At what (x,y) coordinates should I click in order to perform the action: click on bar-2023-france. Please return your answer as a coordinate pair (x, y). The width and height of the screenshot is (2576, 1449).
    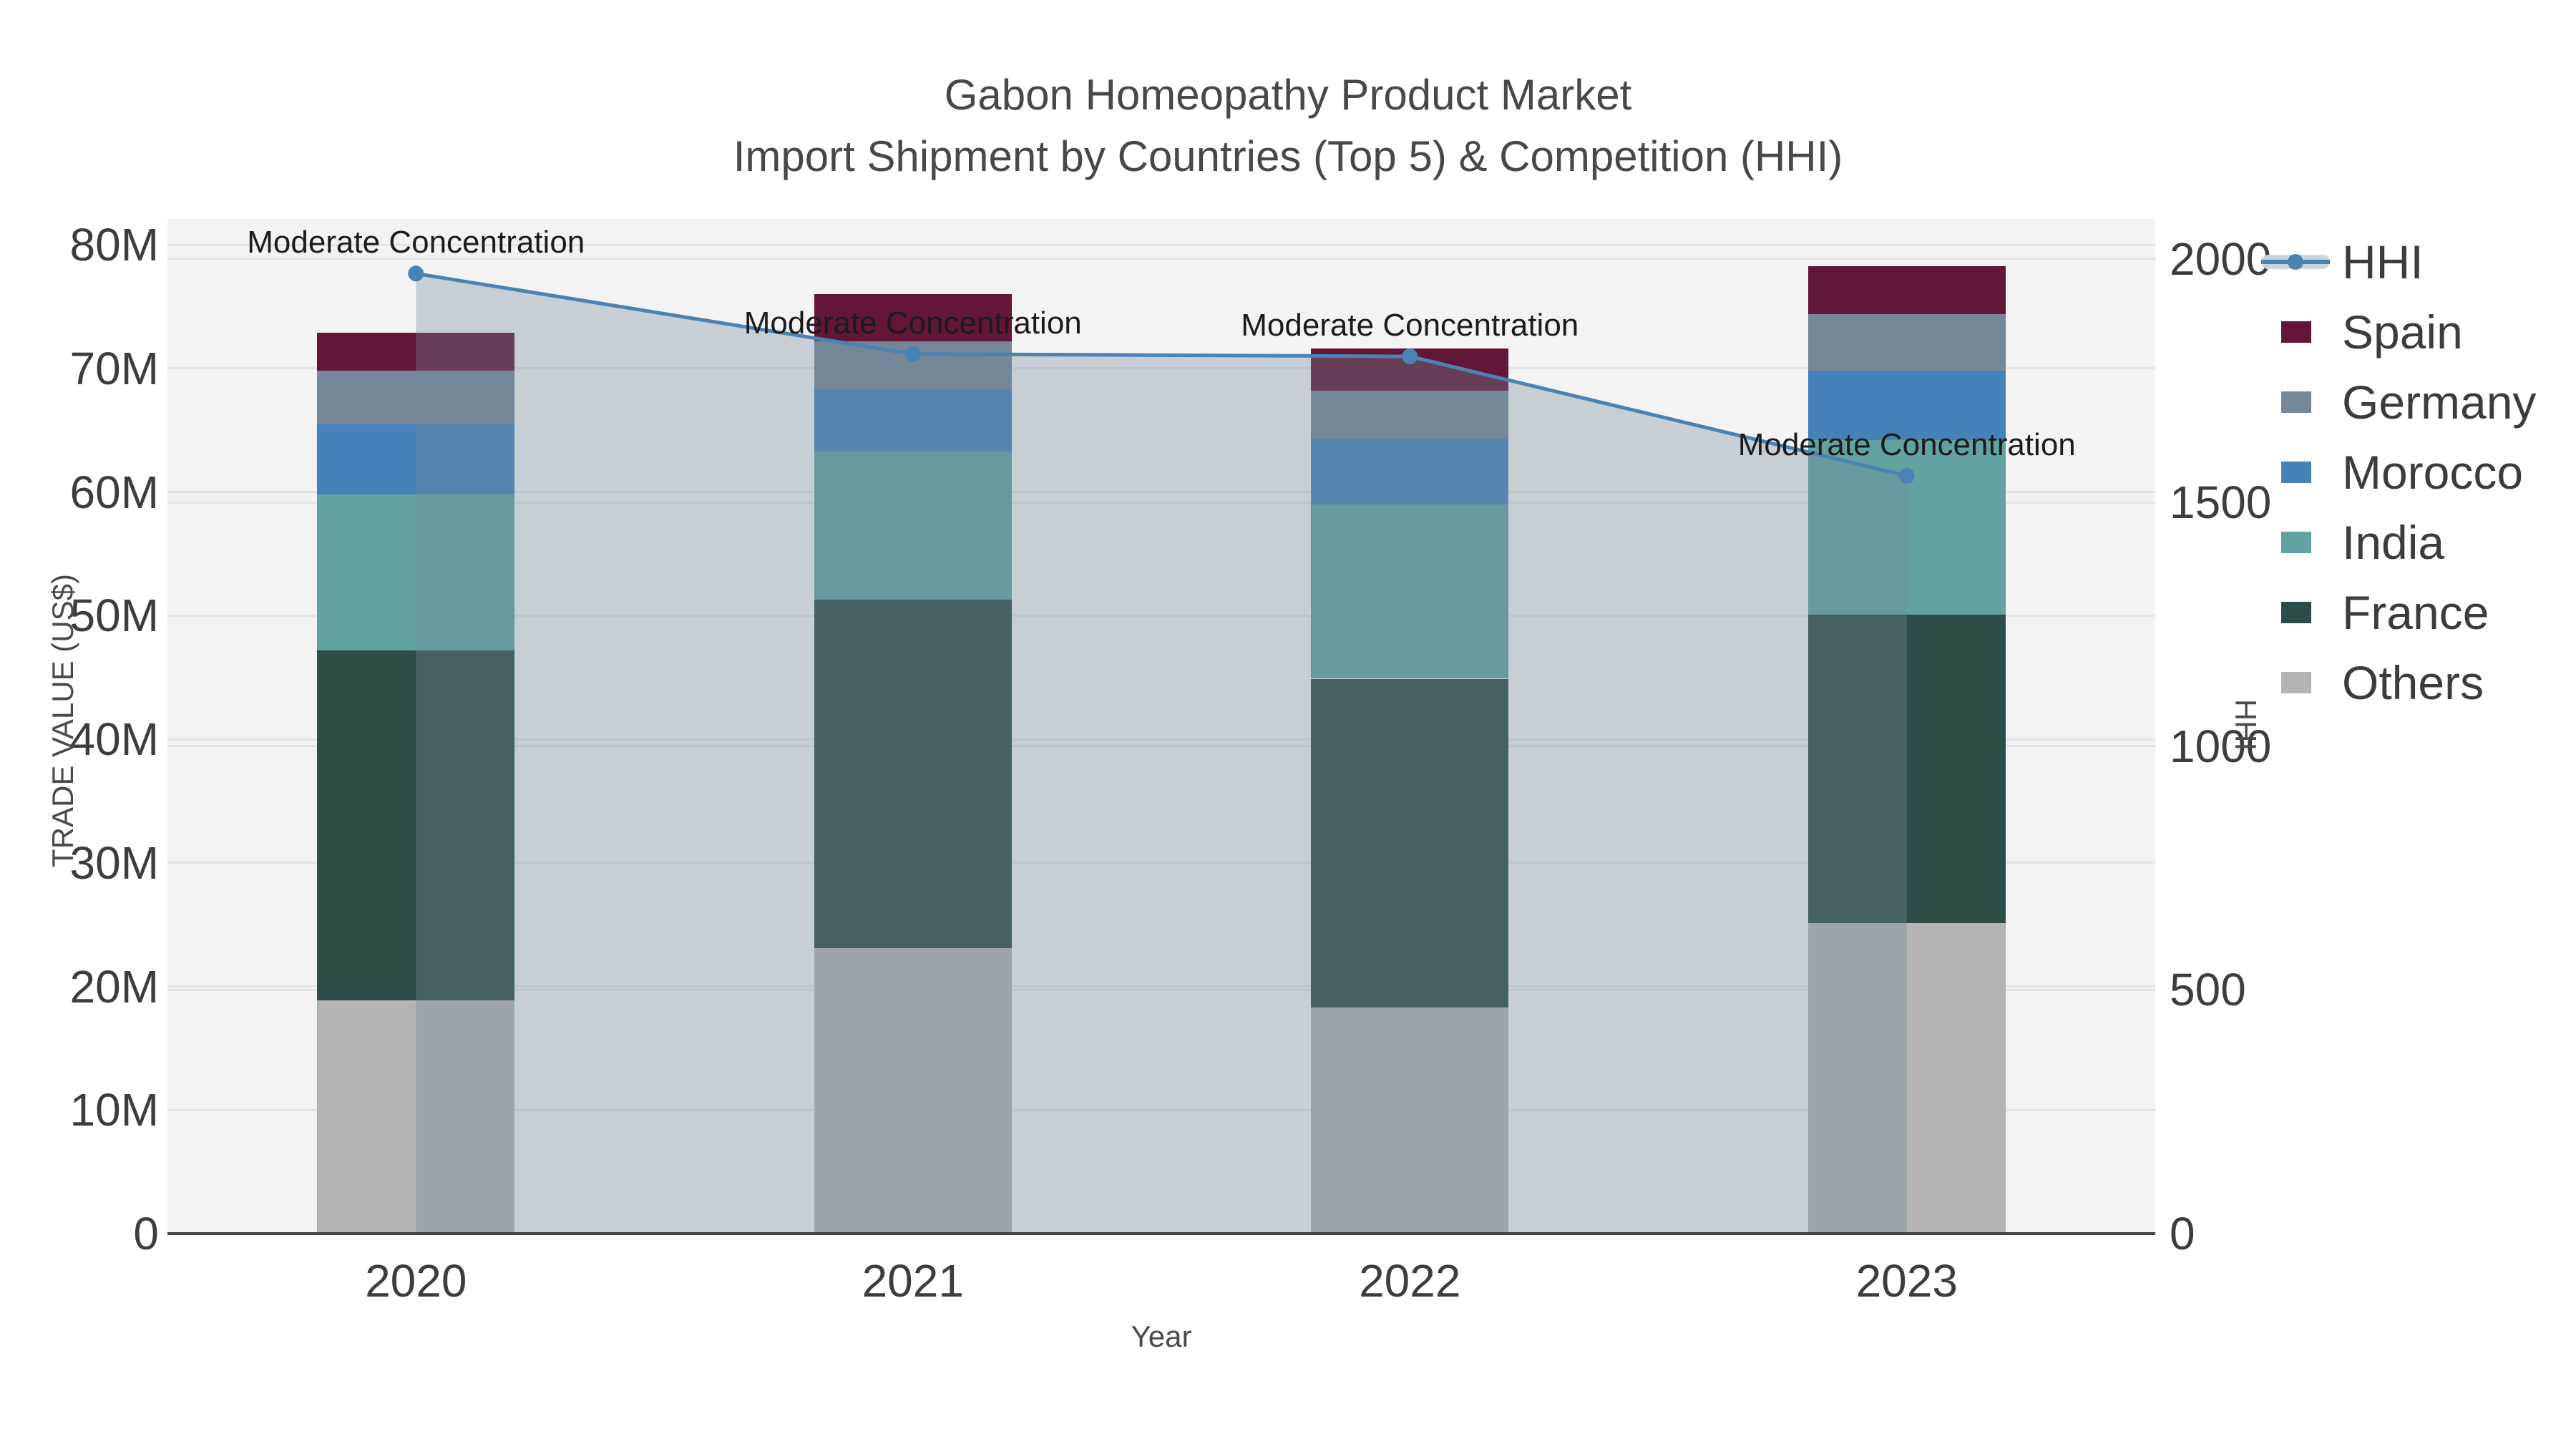
    Looking at the image, I should click on (1906, 769).